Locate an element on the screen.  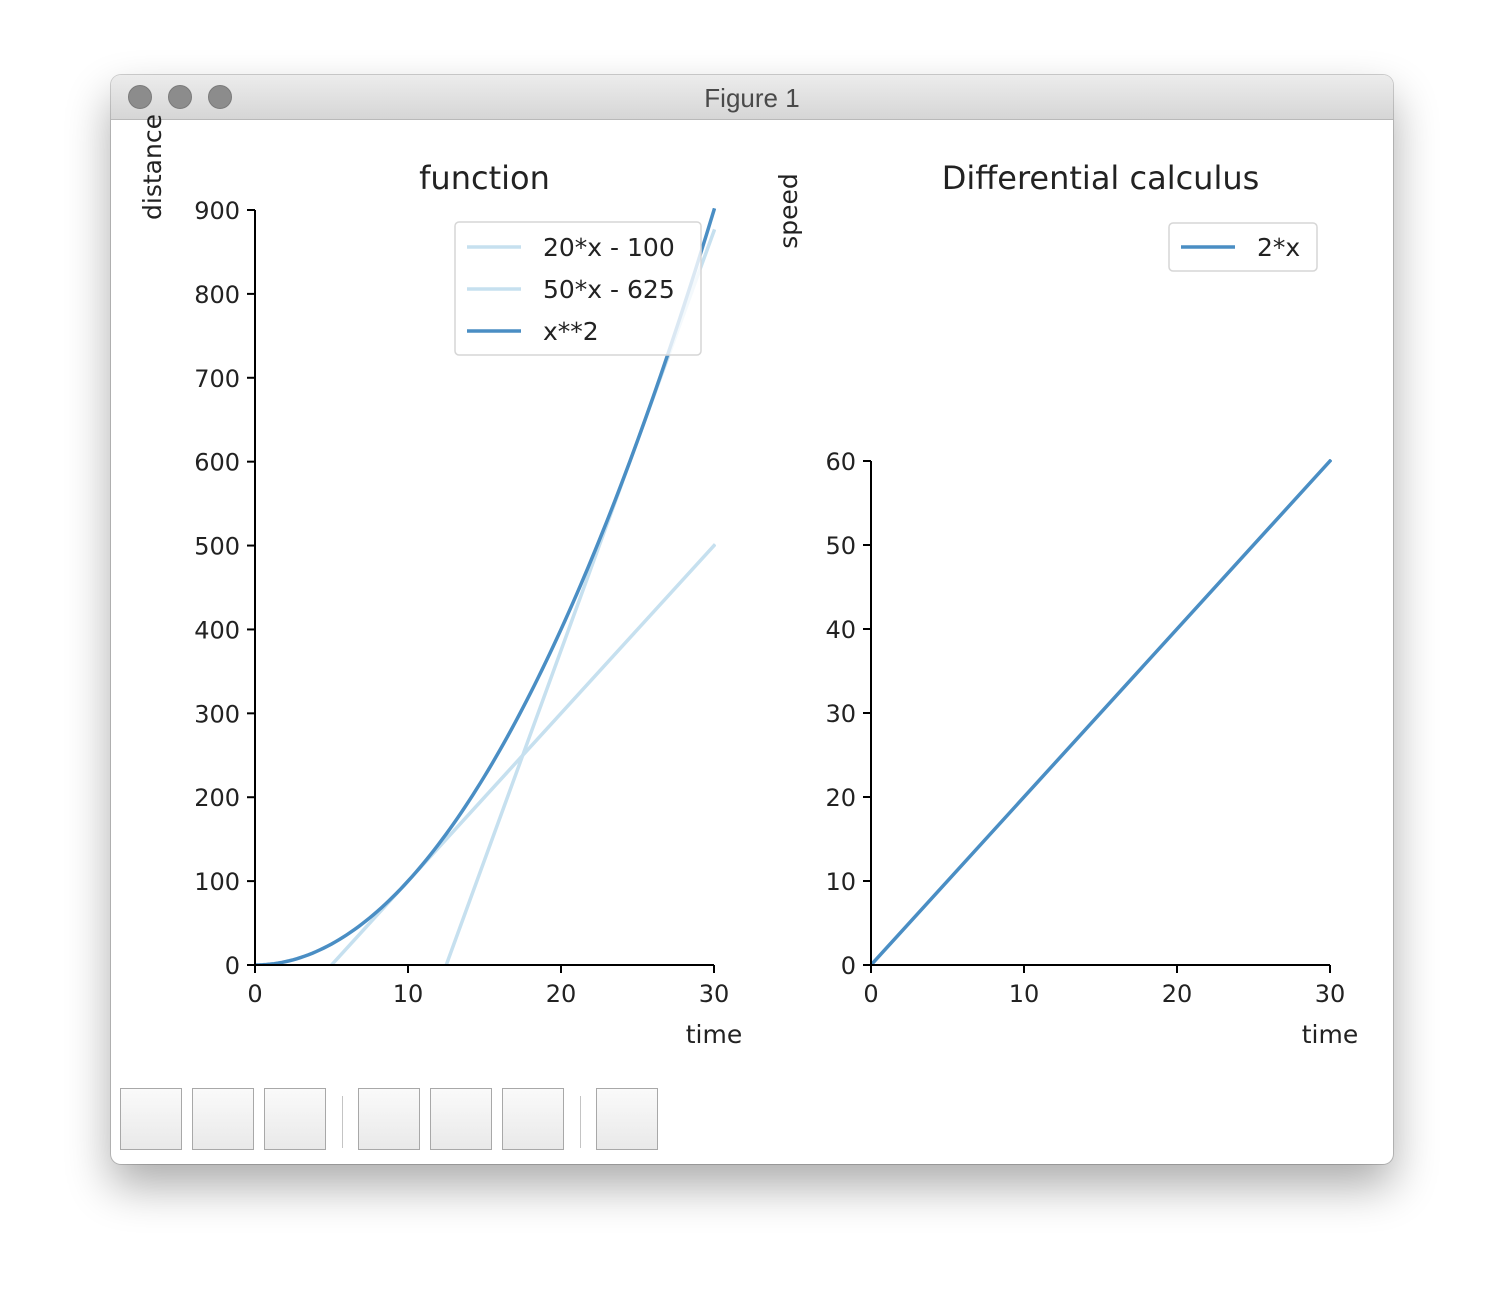
home-button is located at coordinates (151, 1119).